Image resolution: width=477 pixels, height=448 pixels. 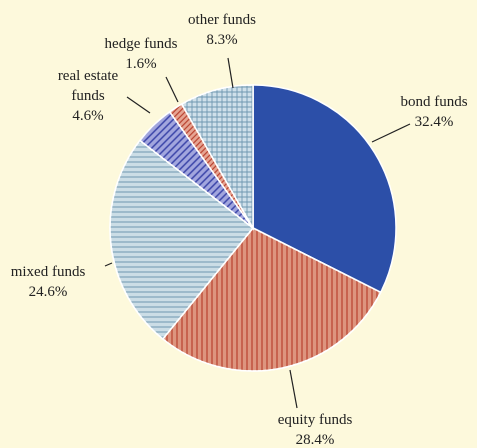 I want to click on category-label: real estate funds, so click(x=88, y=86).